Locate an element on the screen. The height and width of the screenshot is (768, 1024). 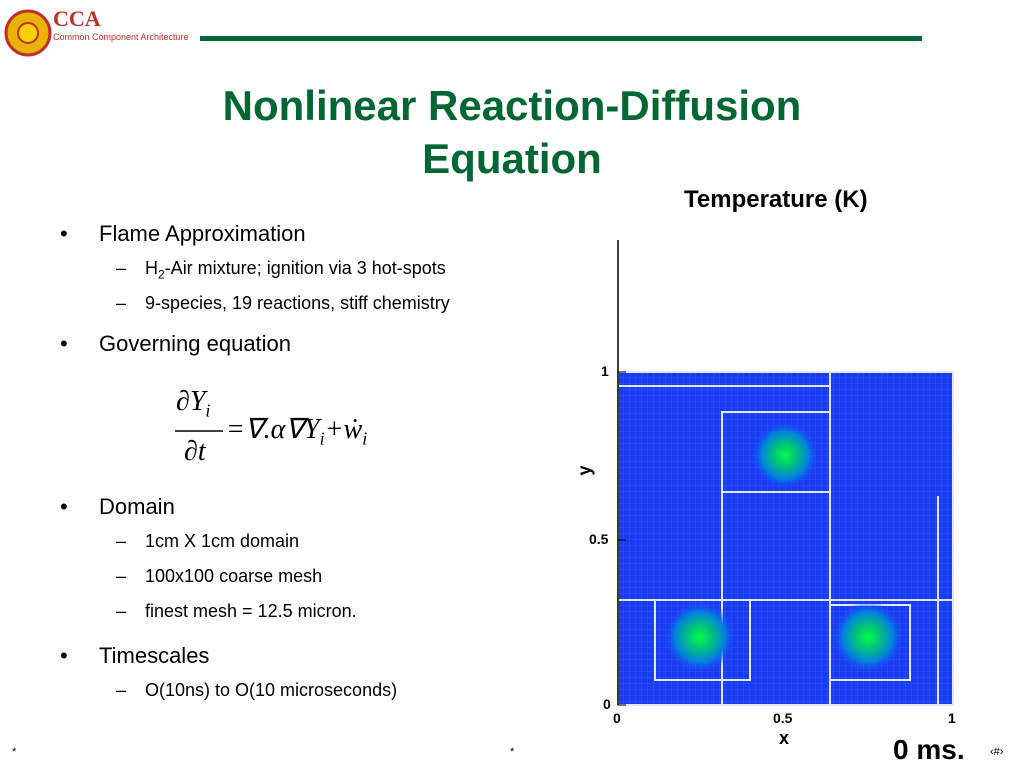
x-tick-label: 1 is located at coordinates (952, 718).